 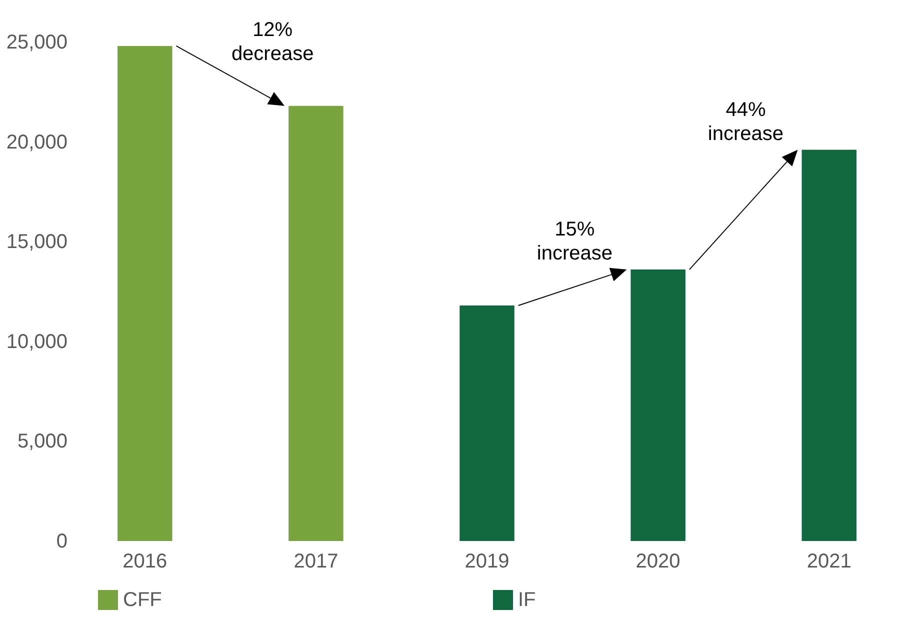 What do you see at coordinates (316, 561) in the screenshot?
I see `x-tick-label: 2017` at bounding box center [316, 561].